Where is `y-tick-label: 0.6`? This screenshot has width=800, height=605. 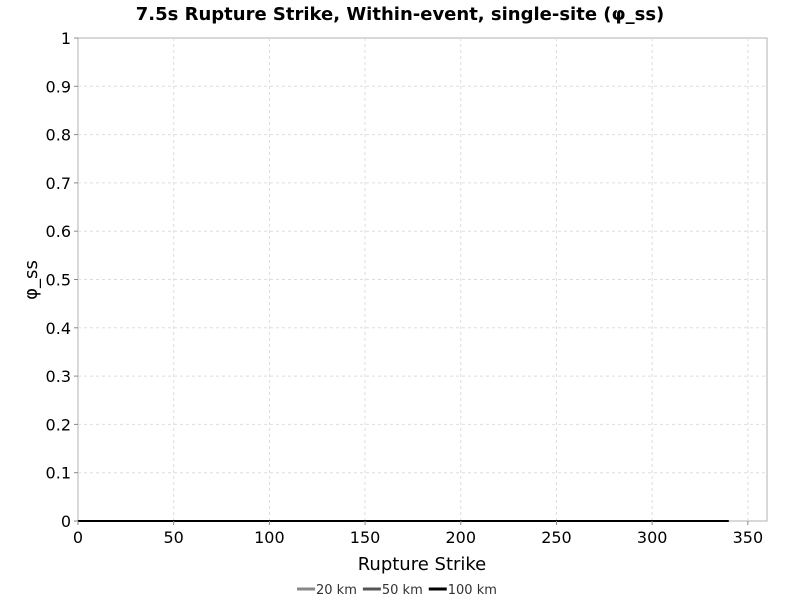
y-tick-label: 0.6 is located at coordinates (58, 231).